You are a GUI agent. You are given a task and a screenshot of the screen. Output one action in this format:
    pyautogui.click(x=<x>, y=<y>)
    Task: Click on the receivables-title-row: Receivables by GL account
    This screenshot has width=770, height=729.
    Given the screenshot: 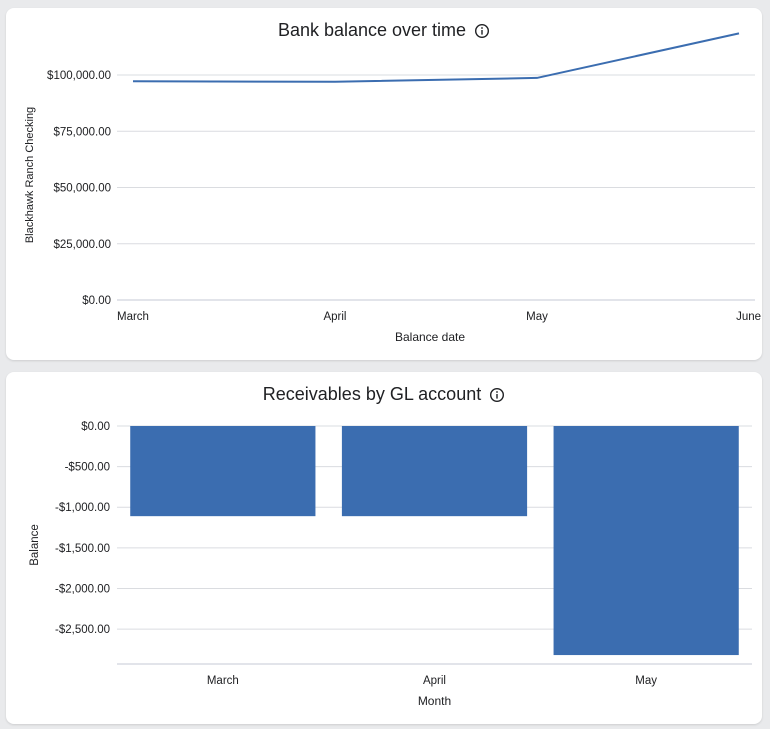 What is the action you would take?
    pyautogui.click(x=384, y=394)
    